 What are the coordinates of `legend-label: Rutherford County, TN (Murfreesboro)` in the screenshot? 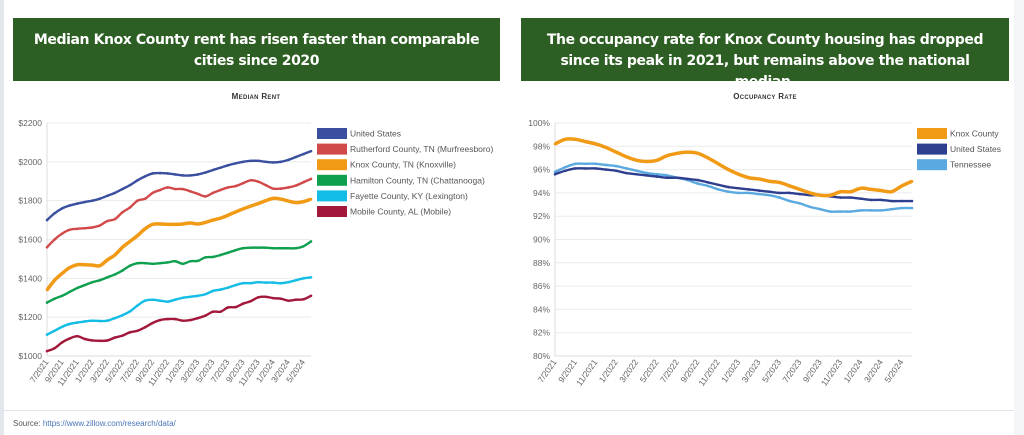 It's located at (421, 149).